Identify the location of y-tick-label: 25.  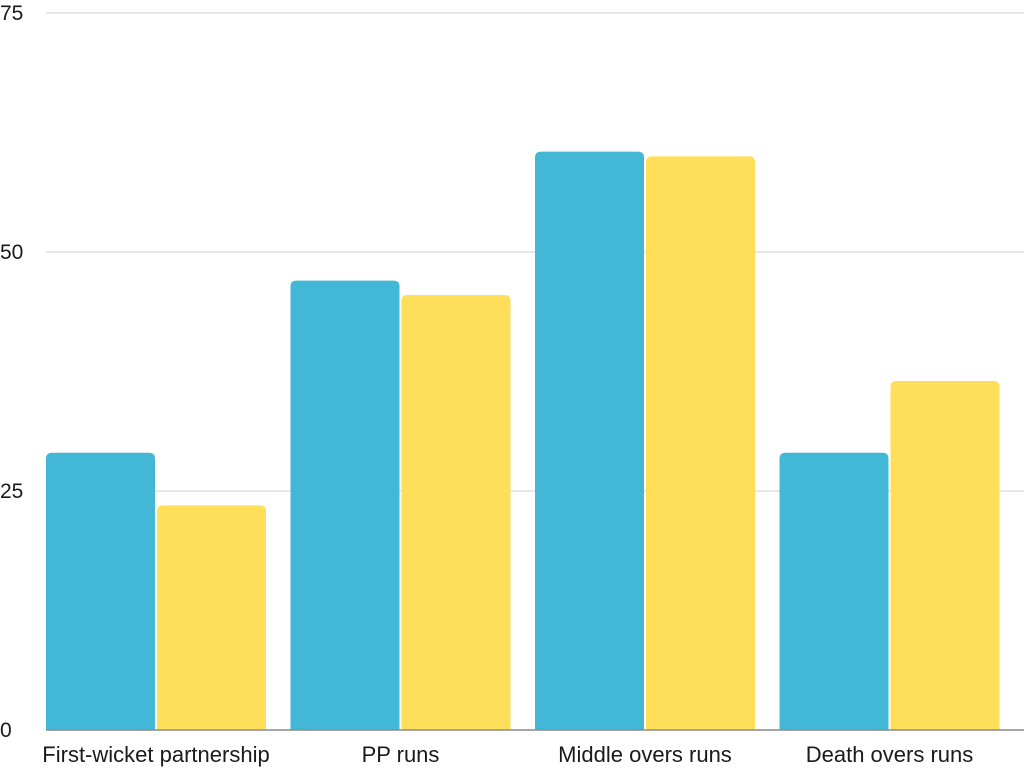
(11, 491).